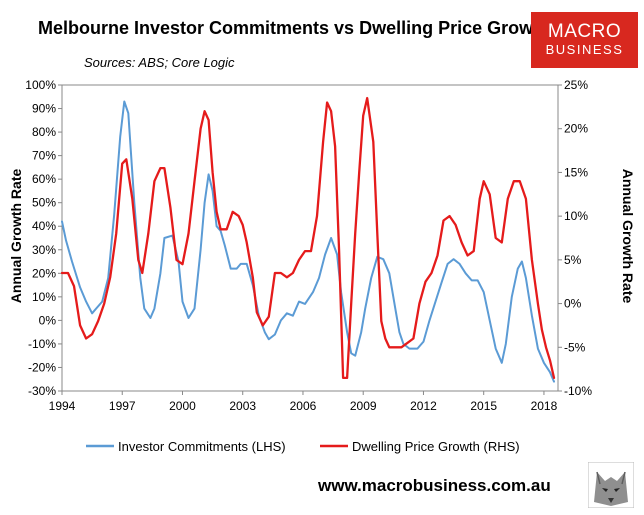  I want to click on logo-line-2: BUSINESS, so click(584, 49).